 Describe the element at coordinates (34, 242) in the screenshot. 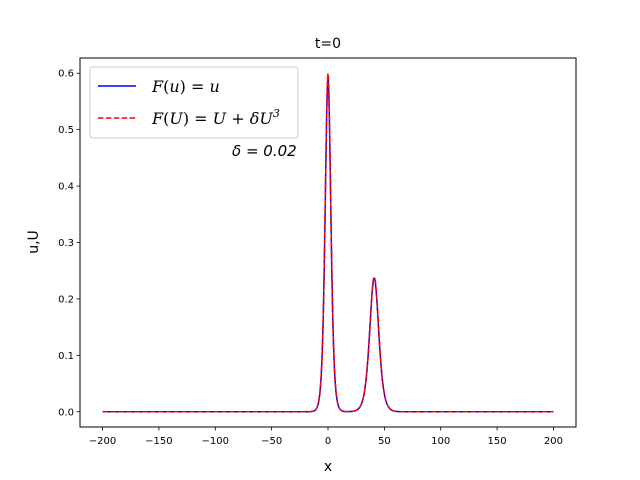

I see `y-axis-label: u,U` at that location.